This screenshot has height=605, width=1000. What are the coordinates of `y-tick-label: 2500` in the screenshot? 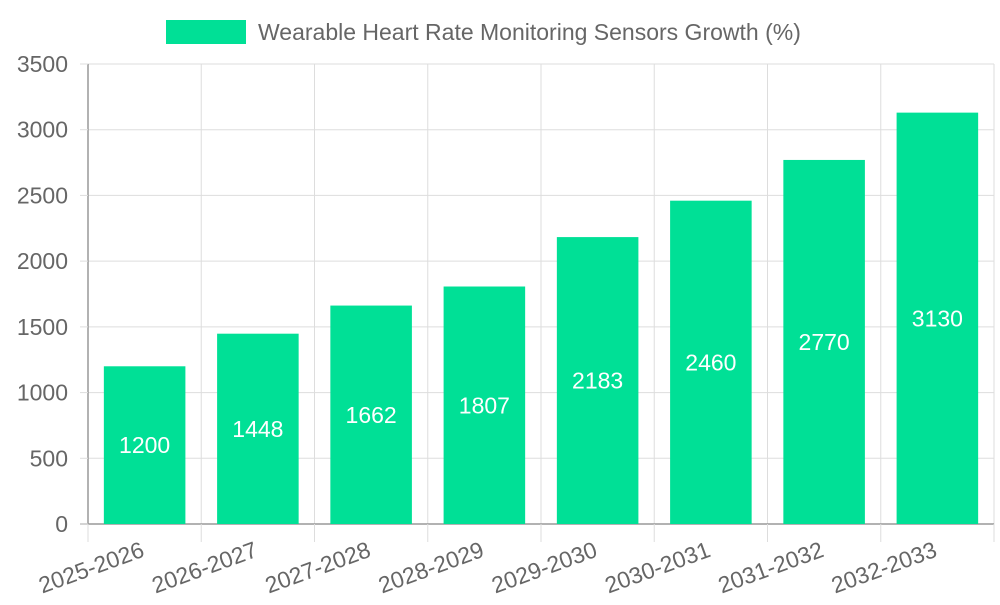 It's located at (42, 195).